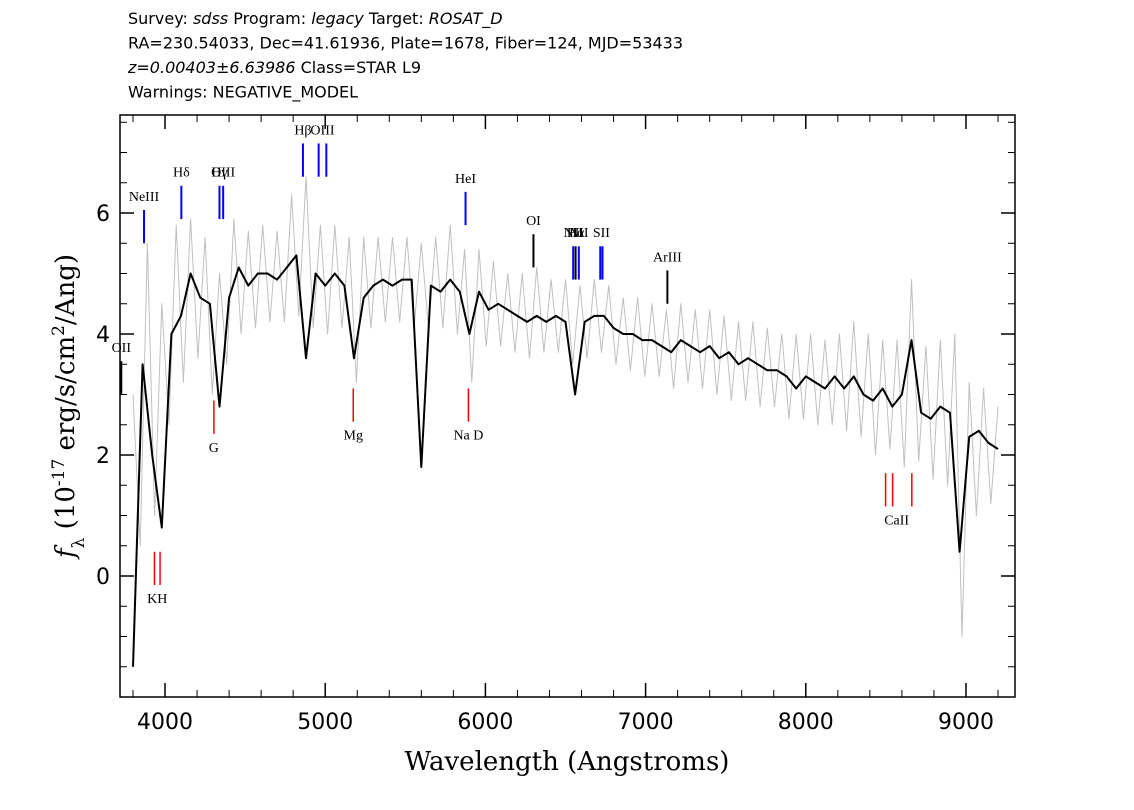 The width and height of the screenshot is (1134, 810). Describe the element at coordinates (359, 67) in the screenshot. I see `header-text: Class=STAR L9` at that location.